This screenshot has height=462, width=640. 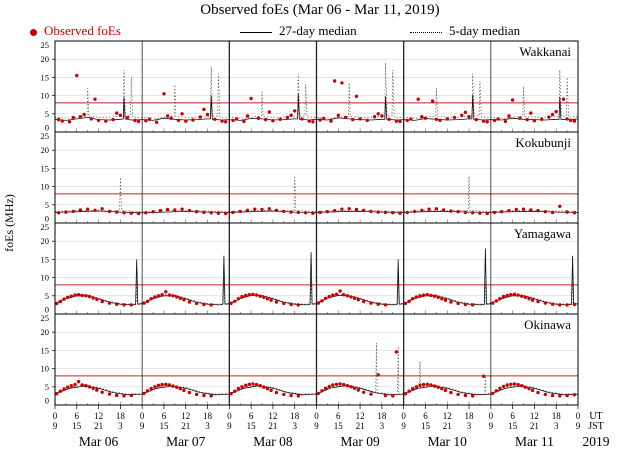 I want to click on jst-tick-label: 3, so click(x=469, y=426).